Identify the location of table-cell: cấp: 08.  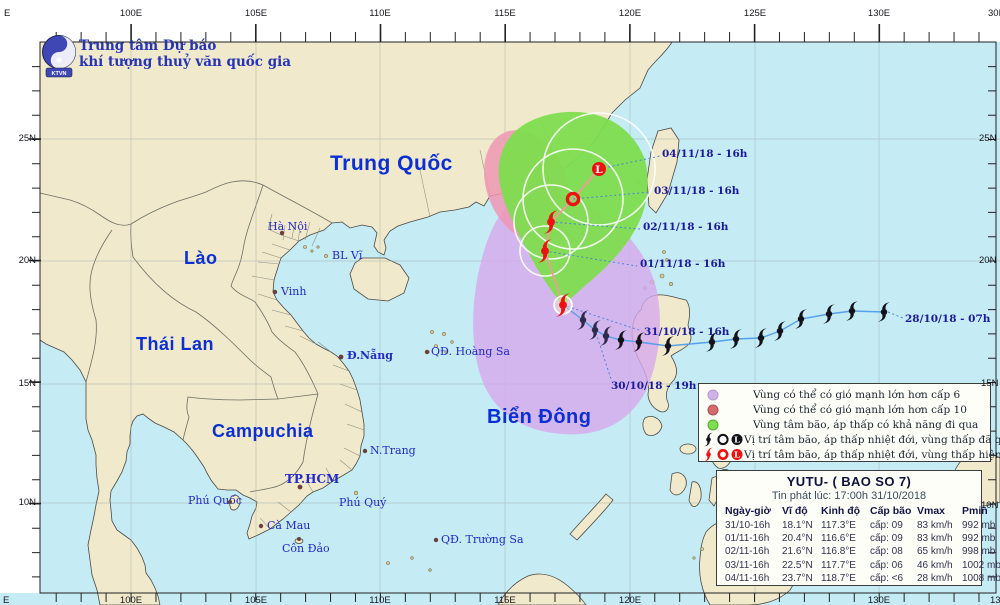
(886, 552).